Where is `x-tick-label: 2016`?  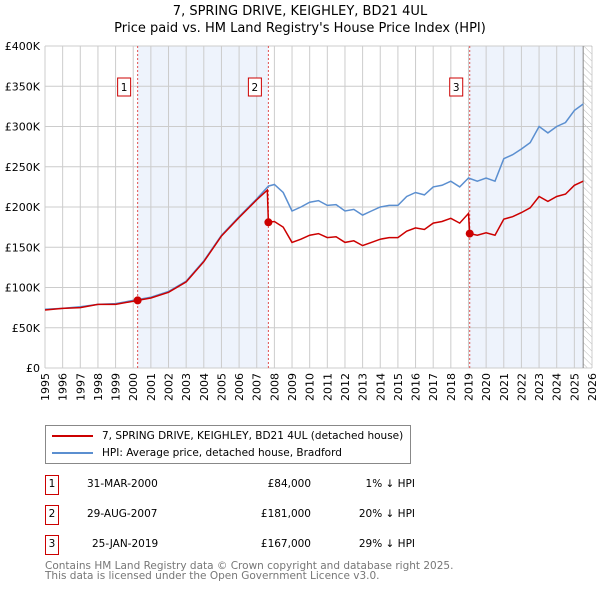 x-tick-label: 2016 is located at coordinates (416, 387).